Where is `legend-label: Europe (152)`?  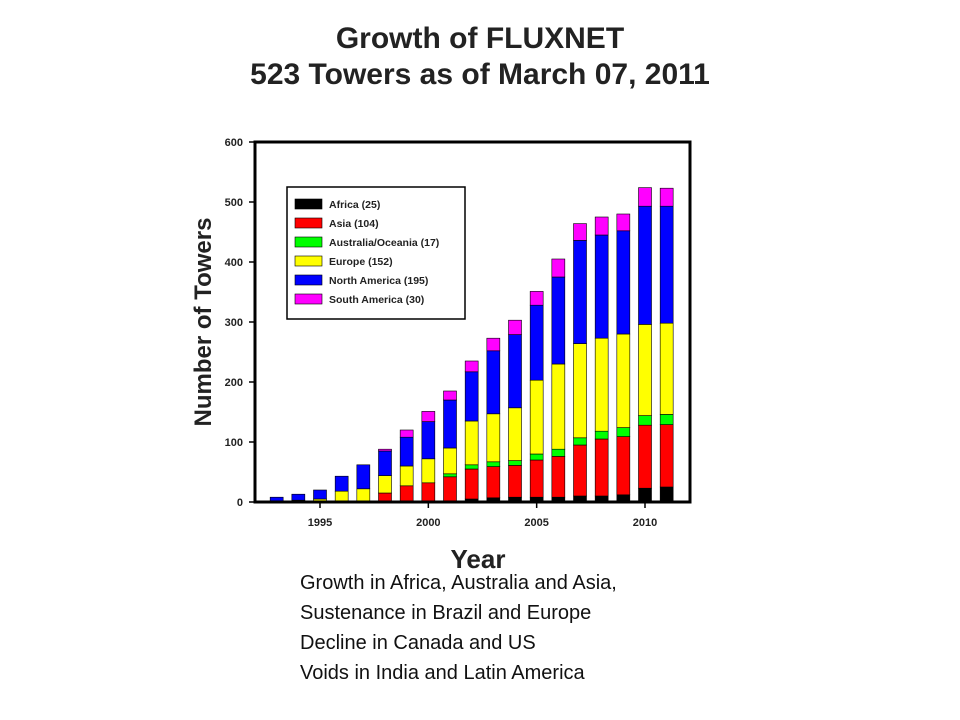
legend-label: Europe (152) is located at coordinates (361, 262).